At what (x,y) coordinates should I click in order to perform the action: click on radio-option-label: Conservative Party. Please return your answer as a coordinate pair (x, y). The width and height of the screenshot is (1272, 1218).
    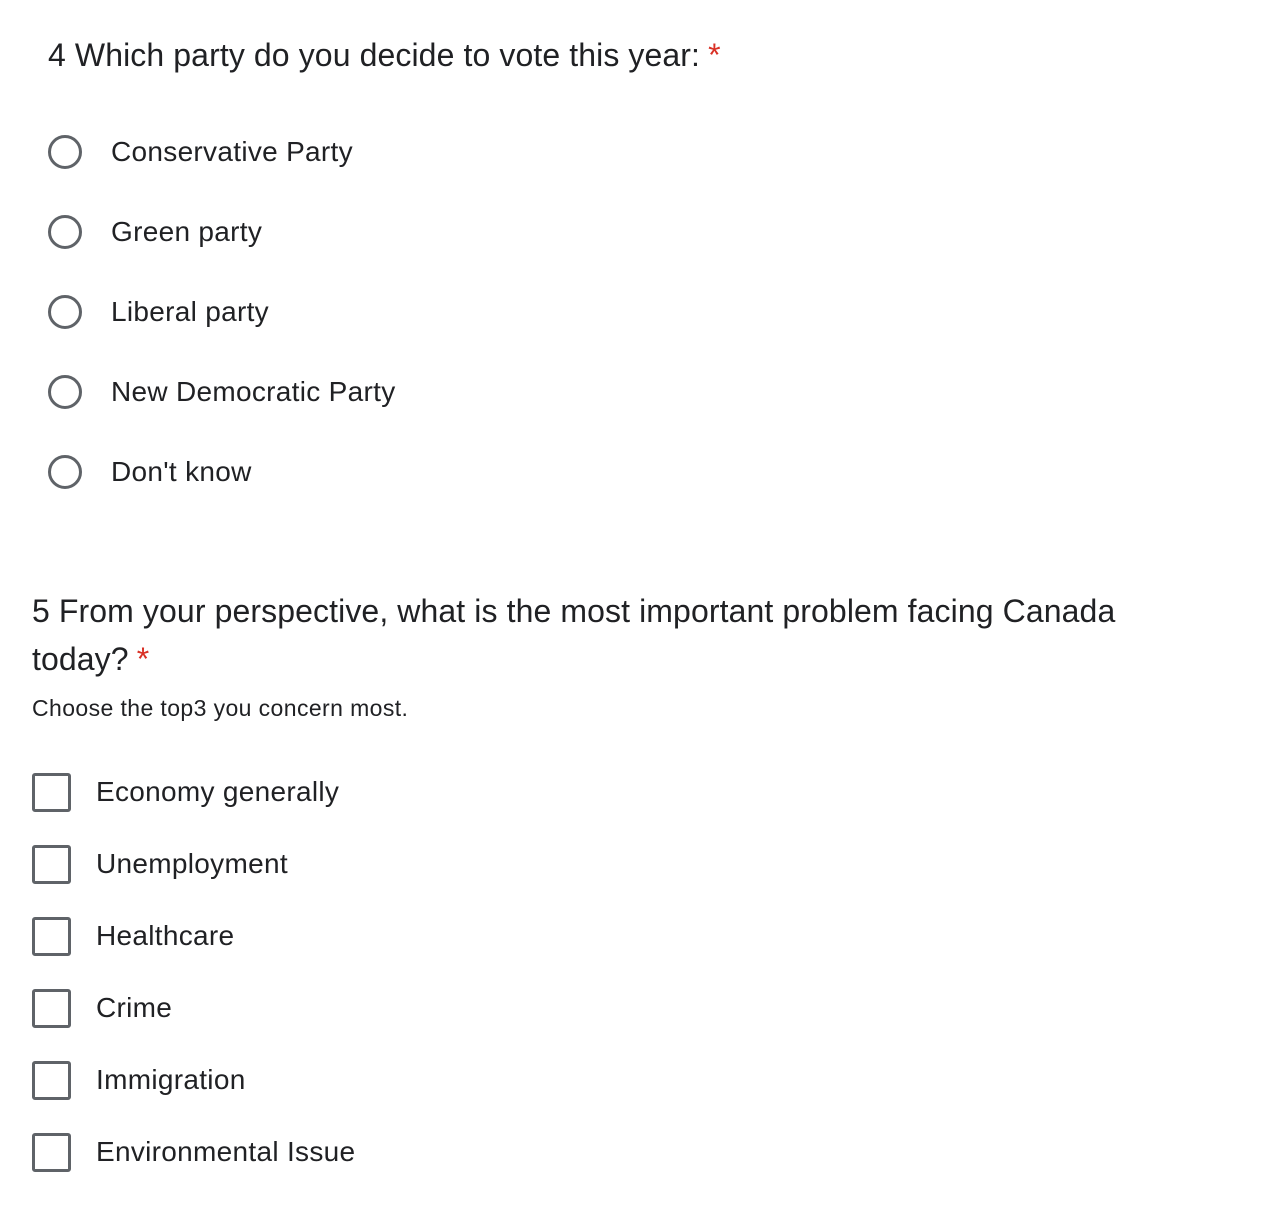
    Looking at the image, I should click on (232, 151).